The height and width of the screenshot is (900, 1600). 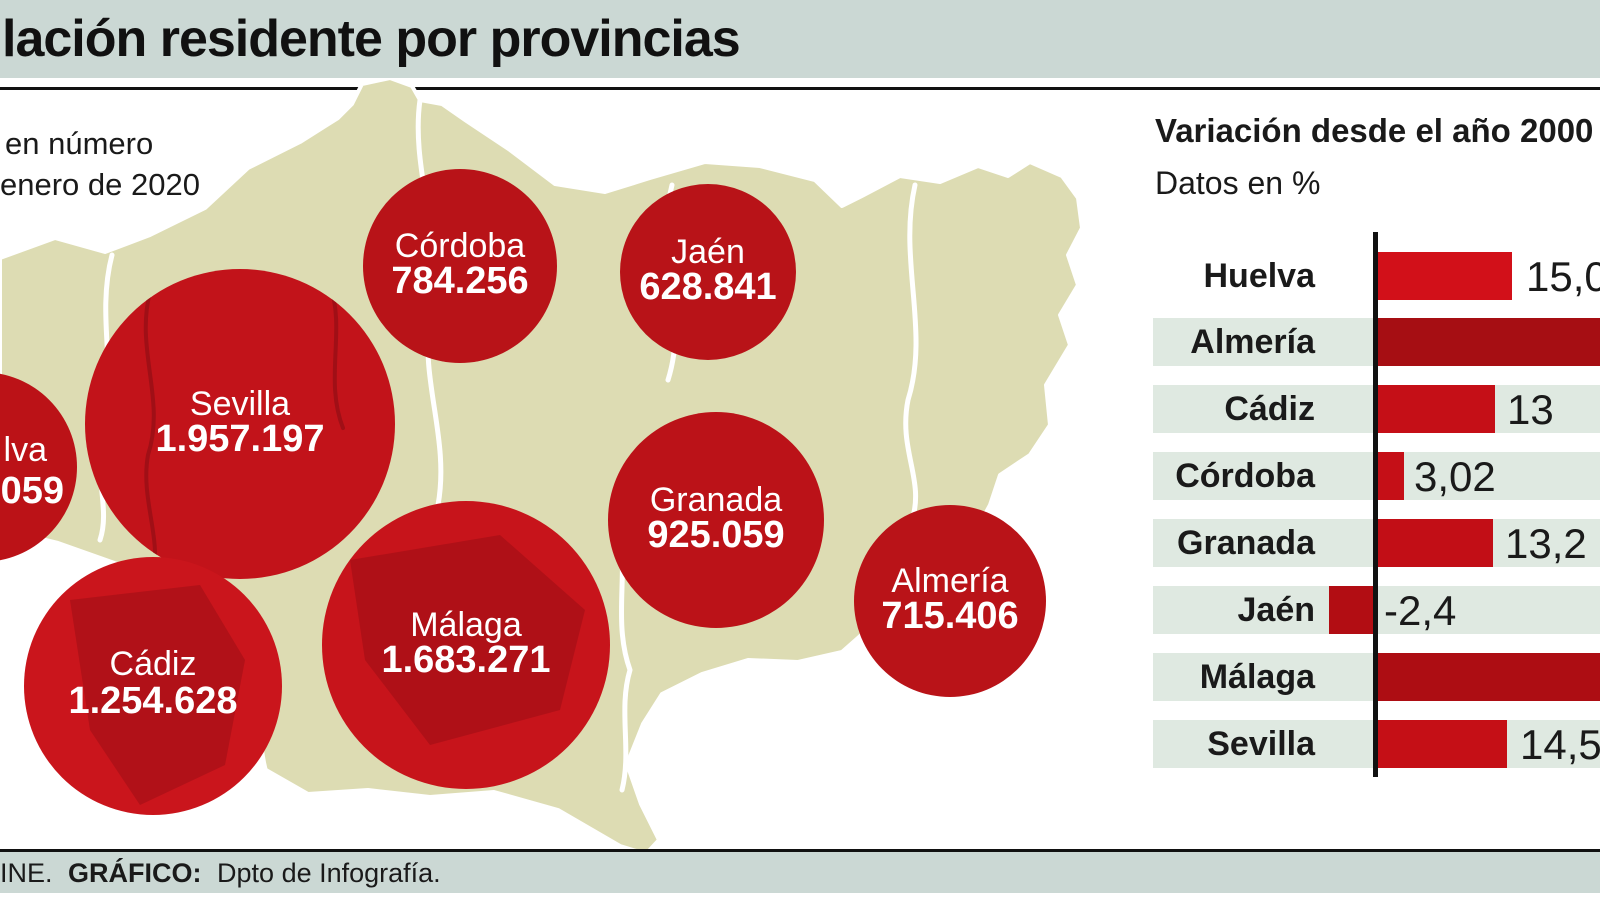 I want to click on bar-row-sevilla: Sevilla 14,5, so click(x=800, y=744).